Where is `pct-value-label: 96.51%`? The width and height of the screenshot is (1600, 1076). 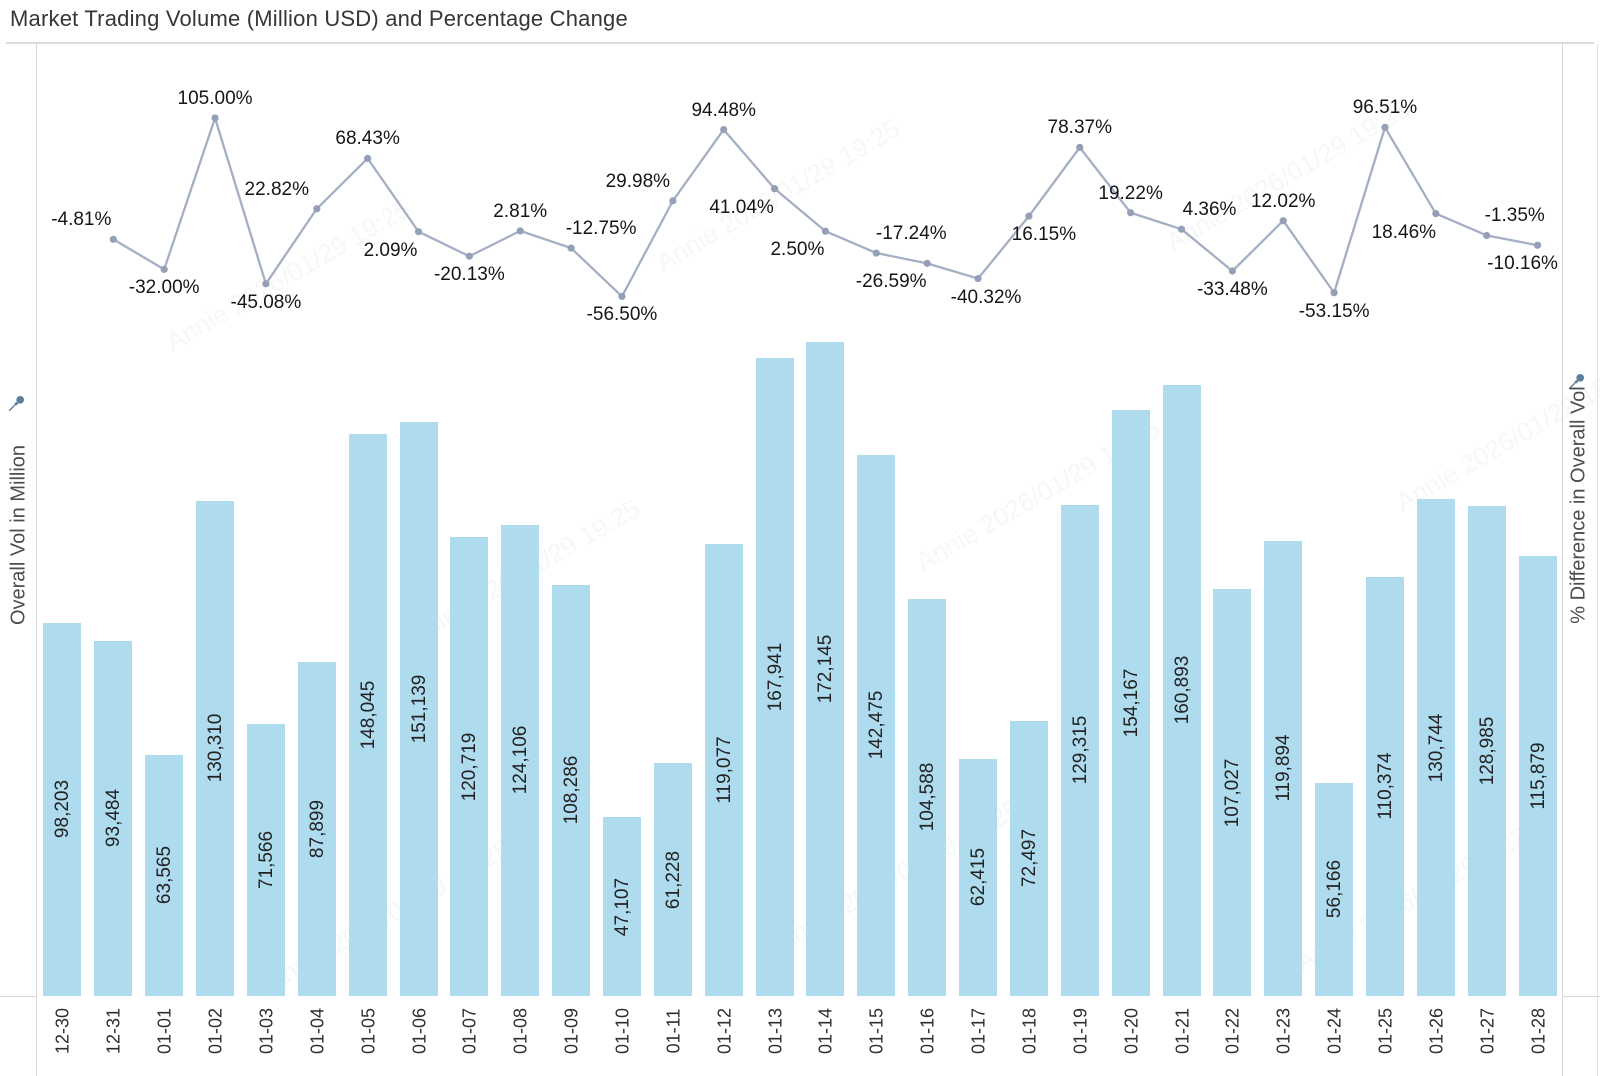
pct-value-label: 96.51% is located at coordinates (1385, 108).